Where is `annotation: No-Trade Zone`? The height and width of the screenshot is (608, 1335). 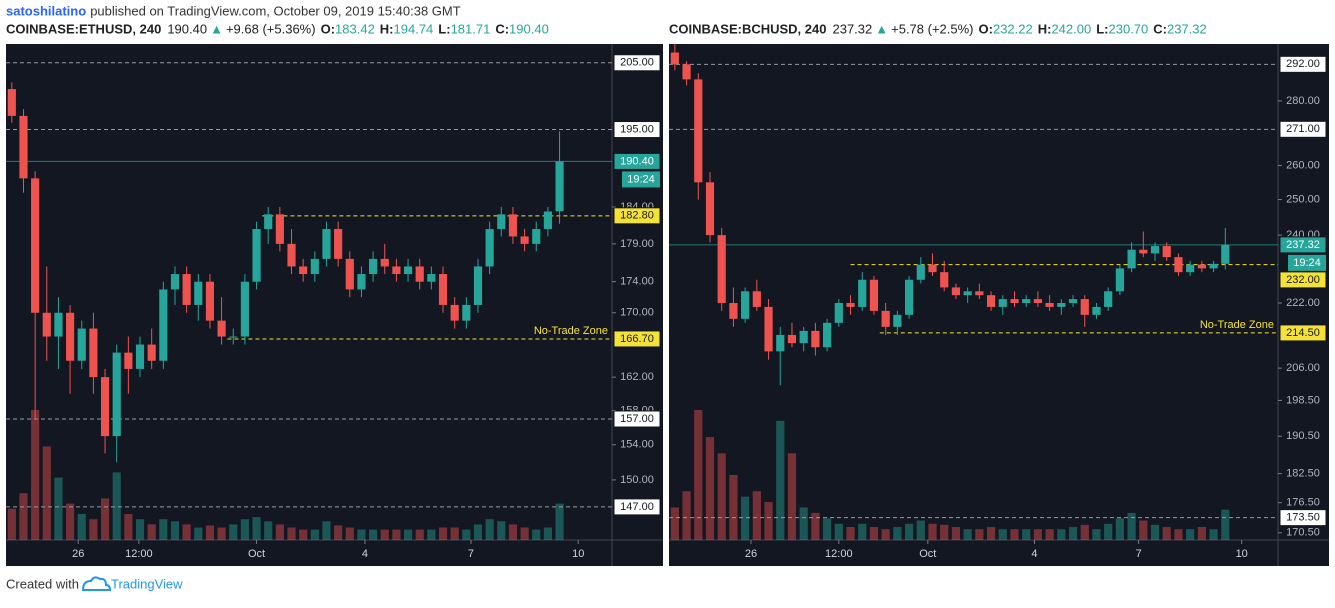
annotation: No-Trade Zone is located at coordinates (571, 331).